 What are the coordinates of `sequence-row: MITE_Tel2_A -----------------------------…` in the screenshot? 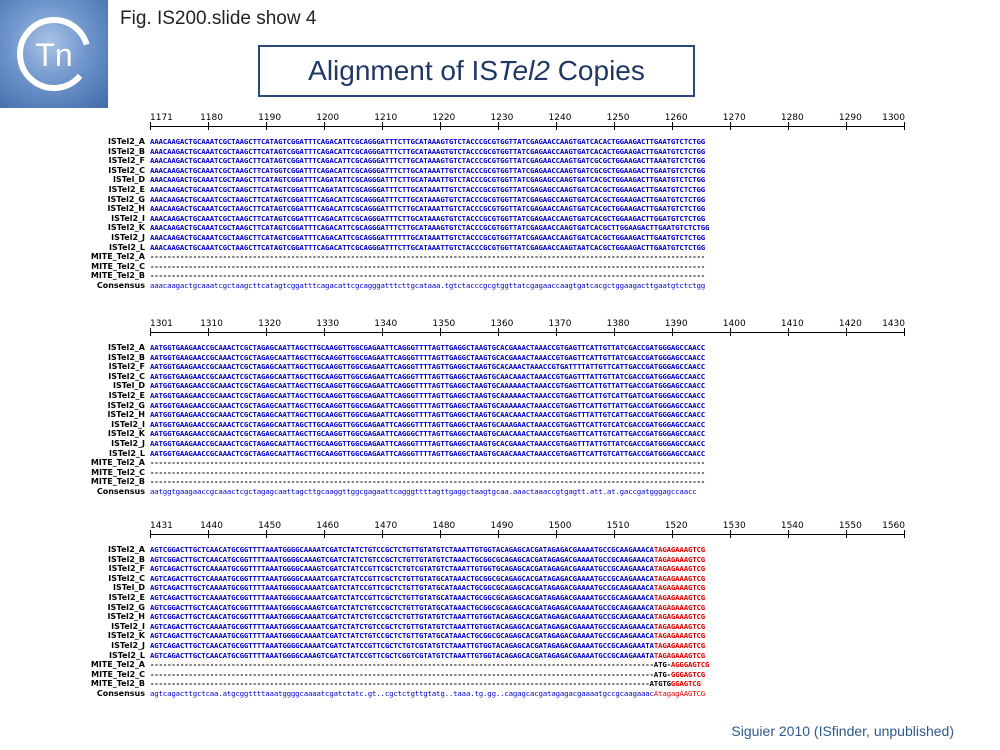 It's located at (500, 257).